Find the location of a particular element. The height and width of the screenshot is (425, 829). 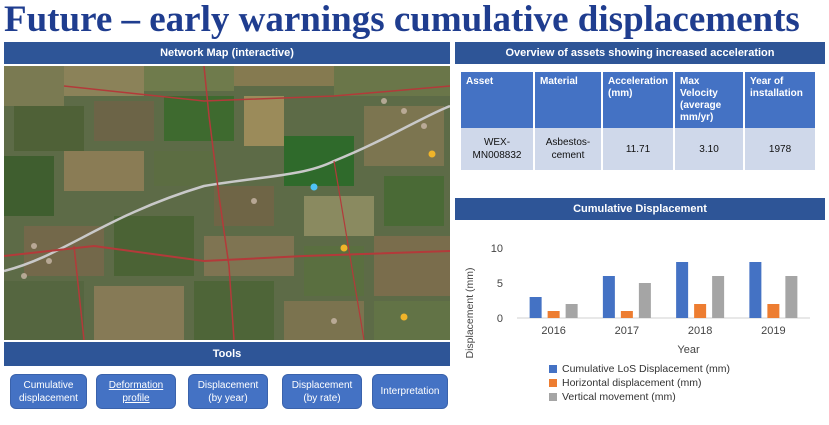

legend-label: Cumulative LoS Displacement (mm) is located at coordinates (646, 369).